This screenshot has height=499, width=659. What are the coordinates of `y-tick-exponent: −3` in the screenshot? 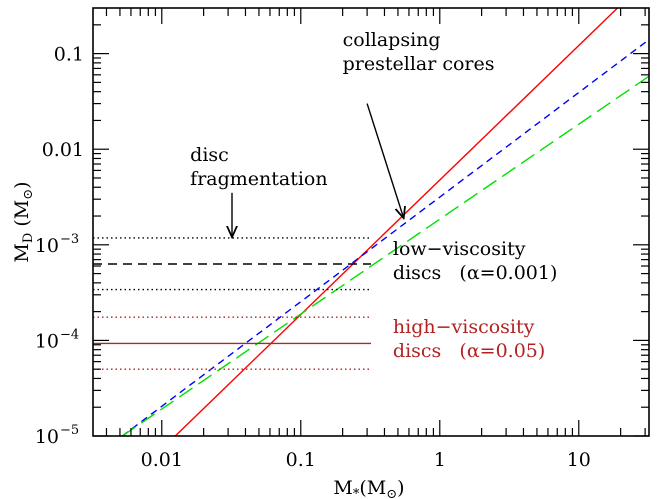 It's located at (69, 239).